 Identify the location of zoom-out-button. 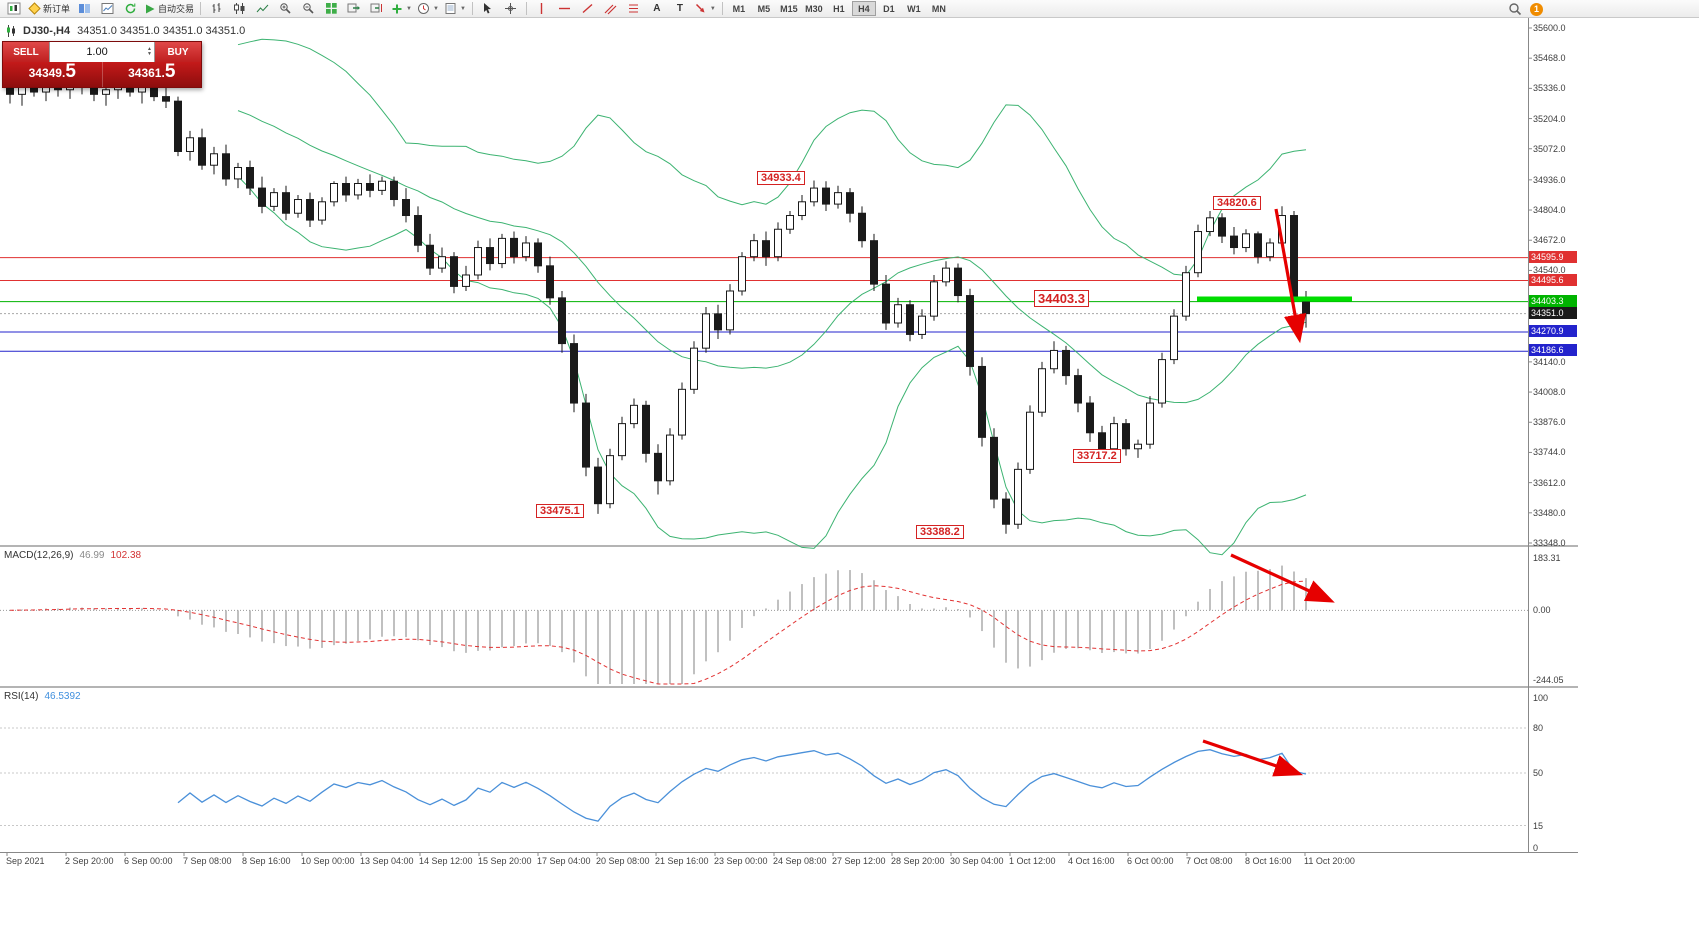
(308, 9).